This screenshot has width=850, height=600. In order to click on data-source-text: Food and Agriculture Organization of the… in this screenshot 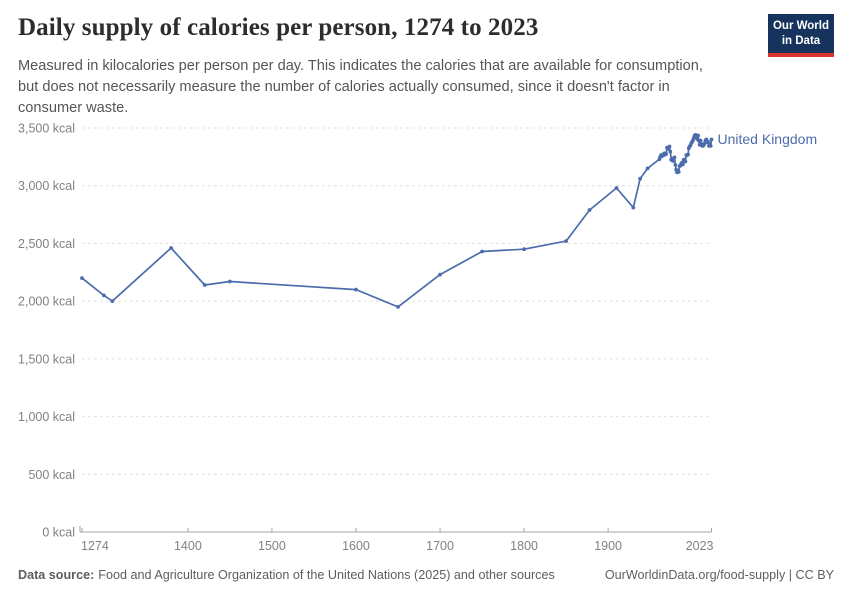, I will do `click(326, 575)`.